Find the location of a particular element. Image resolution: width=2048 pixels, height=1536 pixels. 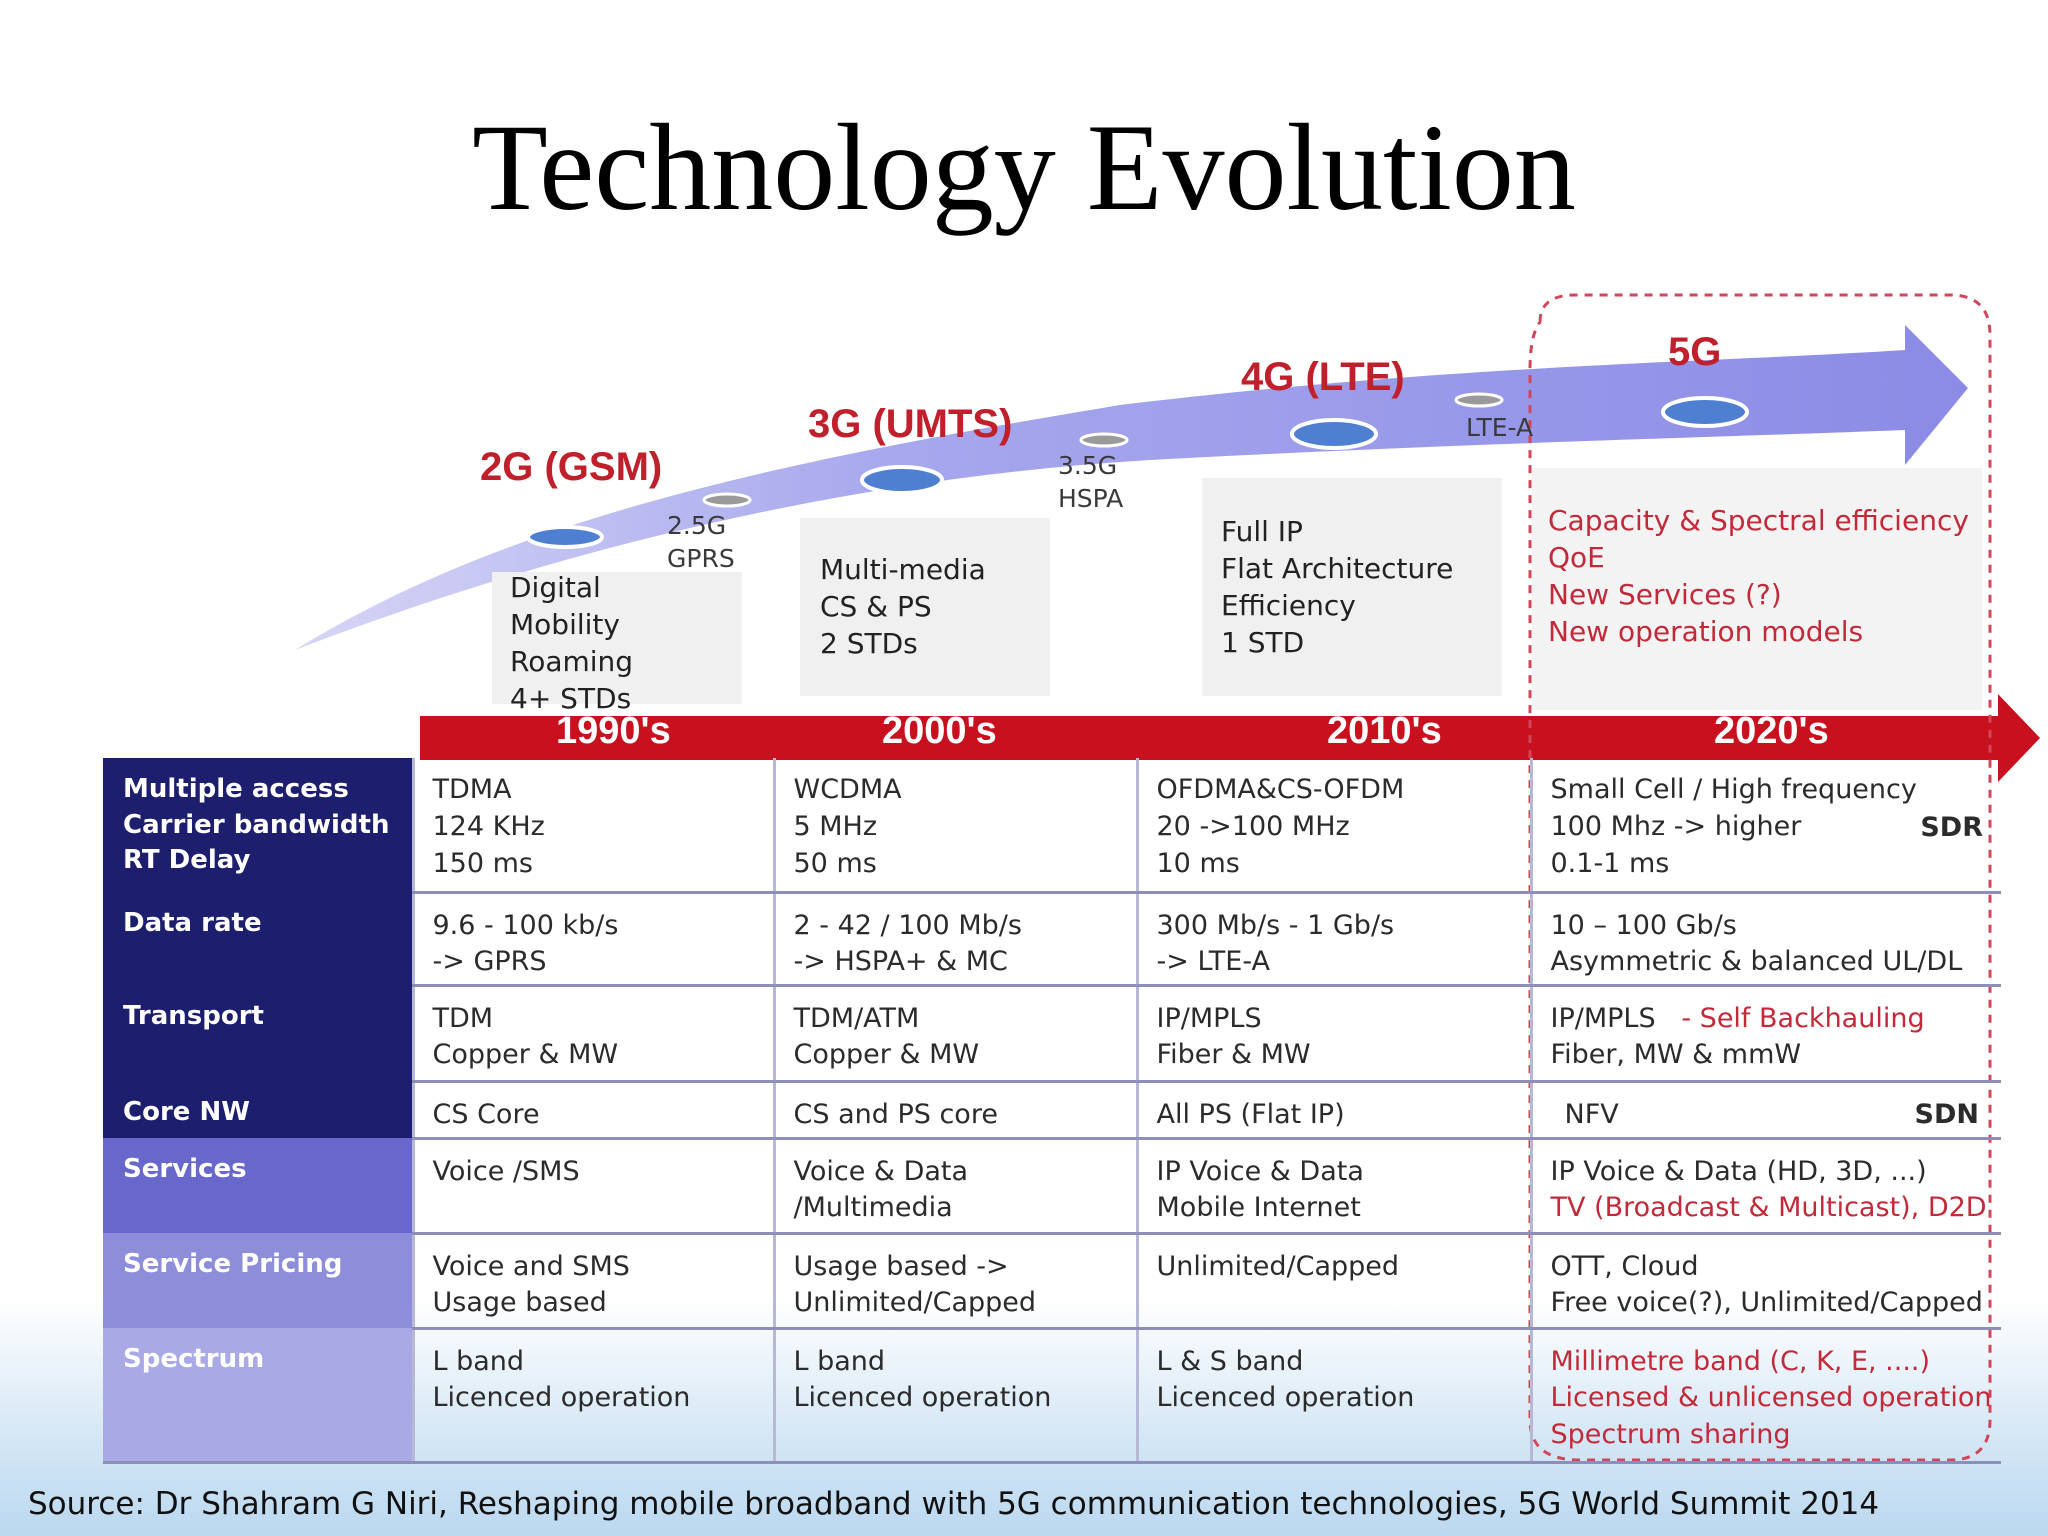

table-cell: L & S band Licenced operation is located at coordinates (1333, 1396).